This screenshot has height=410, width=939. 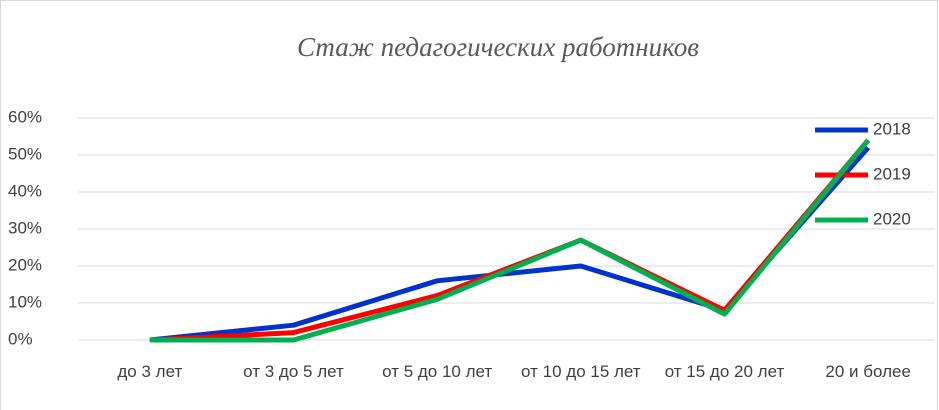 I want to click on x-tick-label: от 10 до 15 лет, so click(x=581, y=371).